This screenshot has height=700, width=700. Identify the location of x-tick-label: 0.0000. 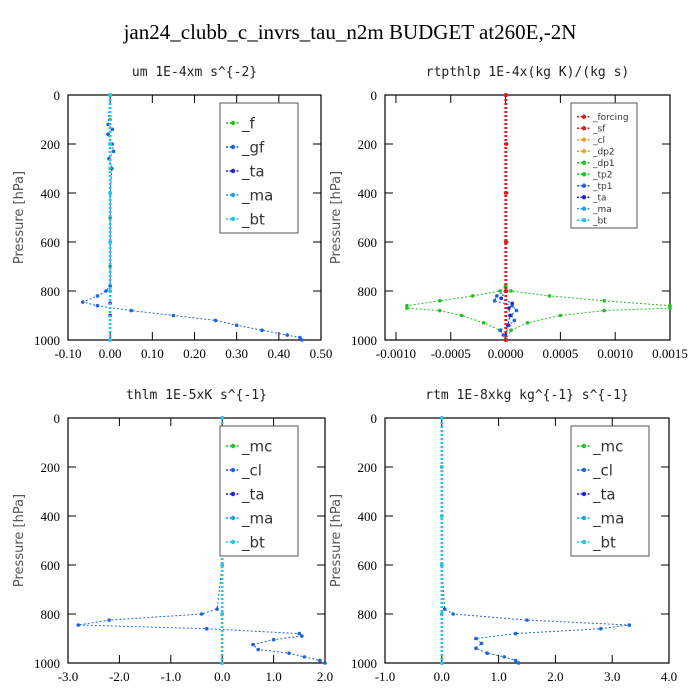
(506, 353).